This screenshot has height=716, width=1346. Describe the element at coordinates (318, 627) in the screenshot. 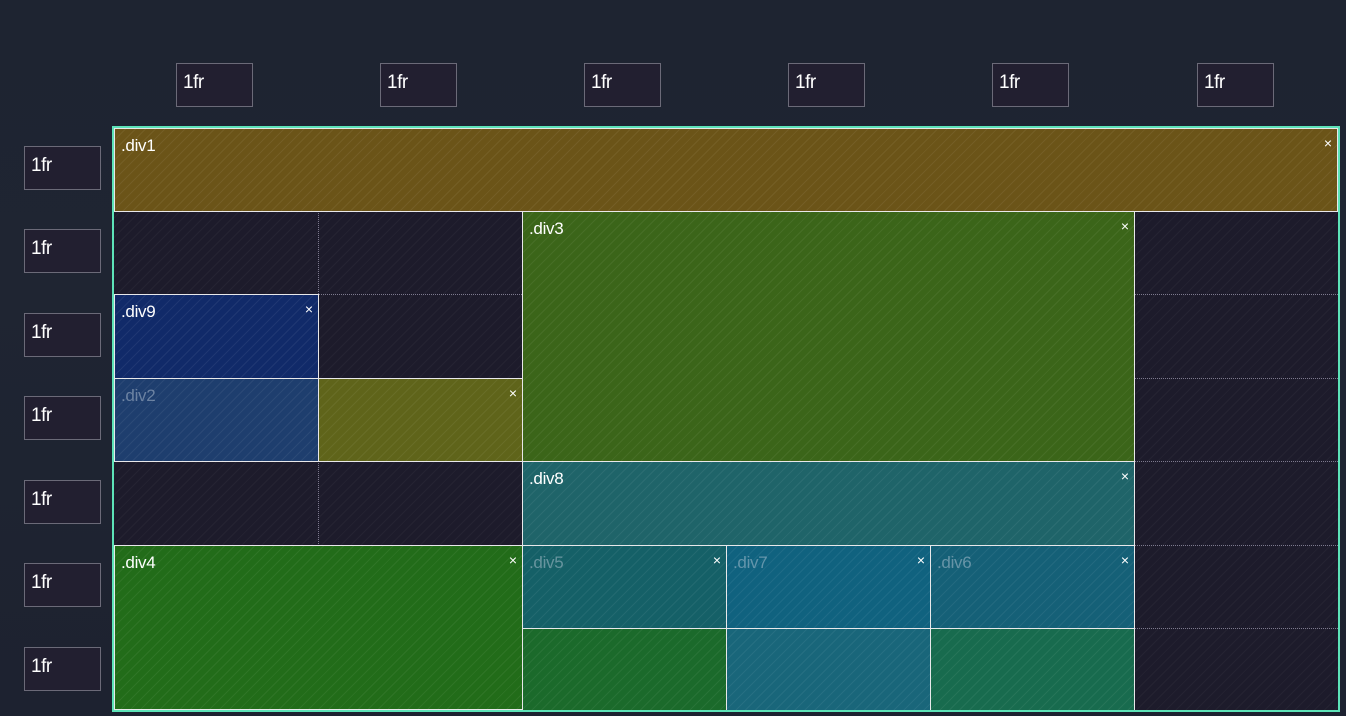

I see `grid-area-div4: .div4 ×` at that location.